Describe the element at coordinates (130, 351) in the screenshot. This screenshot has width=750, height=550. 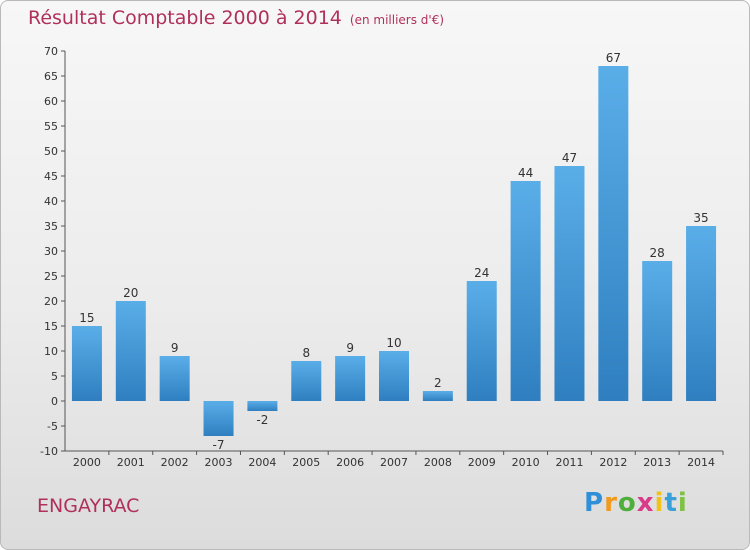
I see `bar-2001` at that location.